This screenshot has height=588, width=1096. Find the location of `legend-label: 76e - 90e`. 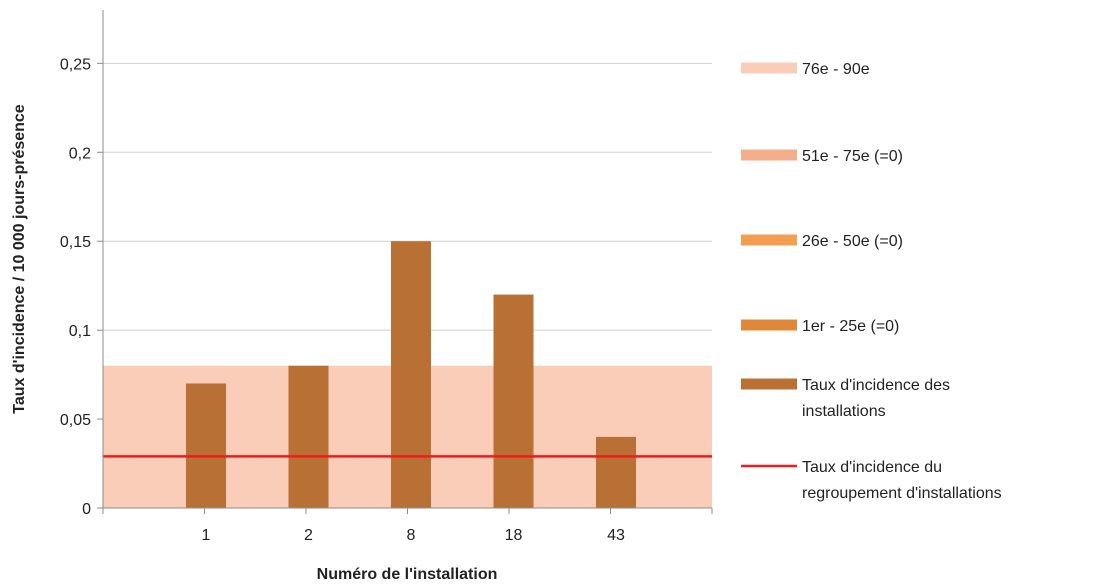

legend-label: 76e - 90e is located at coordinates (836, 69).